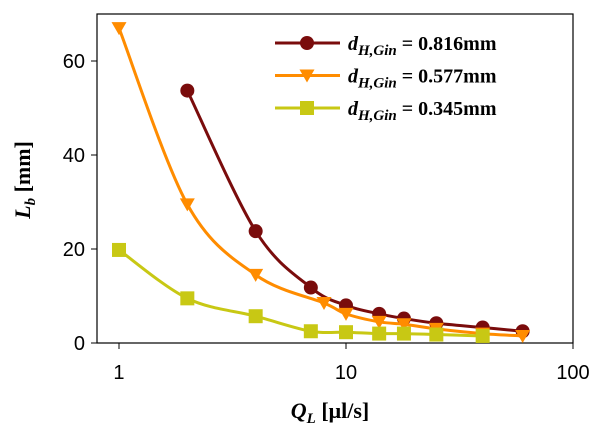  Describe the element at coordinates (74, 156) in the screenshot. I see `y-tick-label: 40` at that location.